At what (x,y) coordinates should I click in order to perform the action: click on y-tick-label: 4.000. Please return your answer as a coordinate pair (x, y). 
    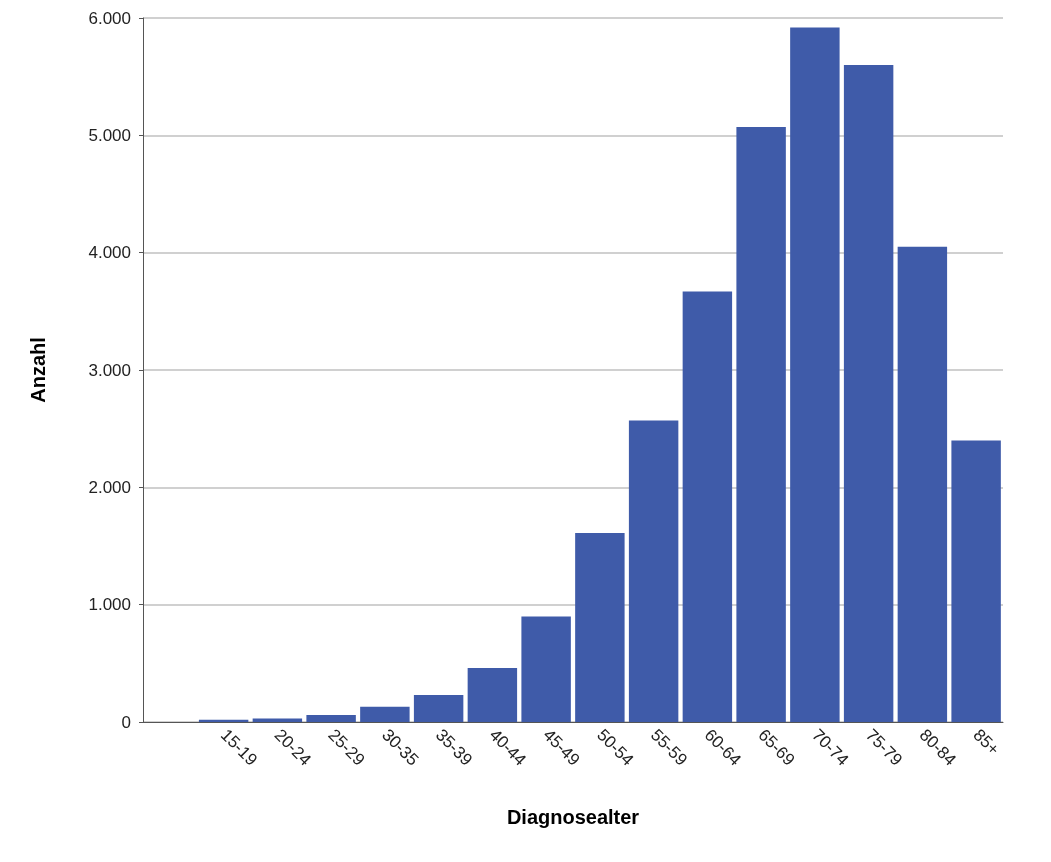
    Looking at the image, I should click on (109, 253).